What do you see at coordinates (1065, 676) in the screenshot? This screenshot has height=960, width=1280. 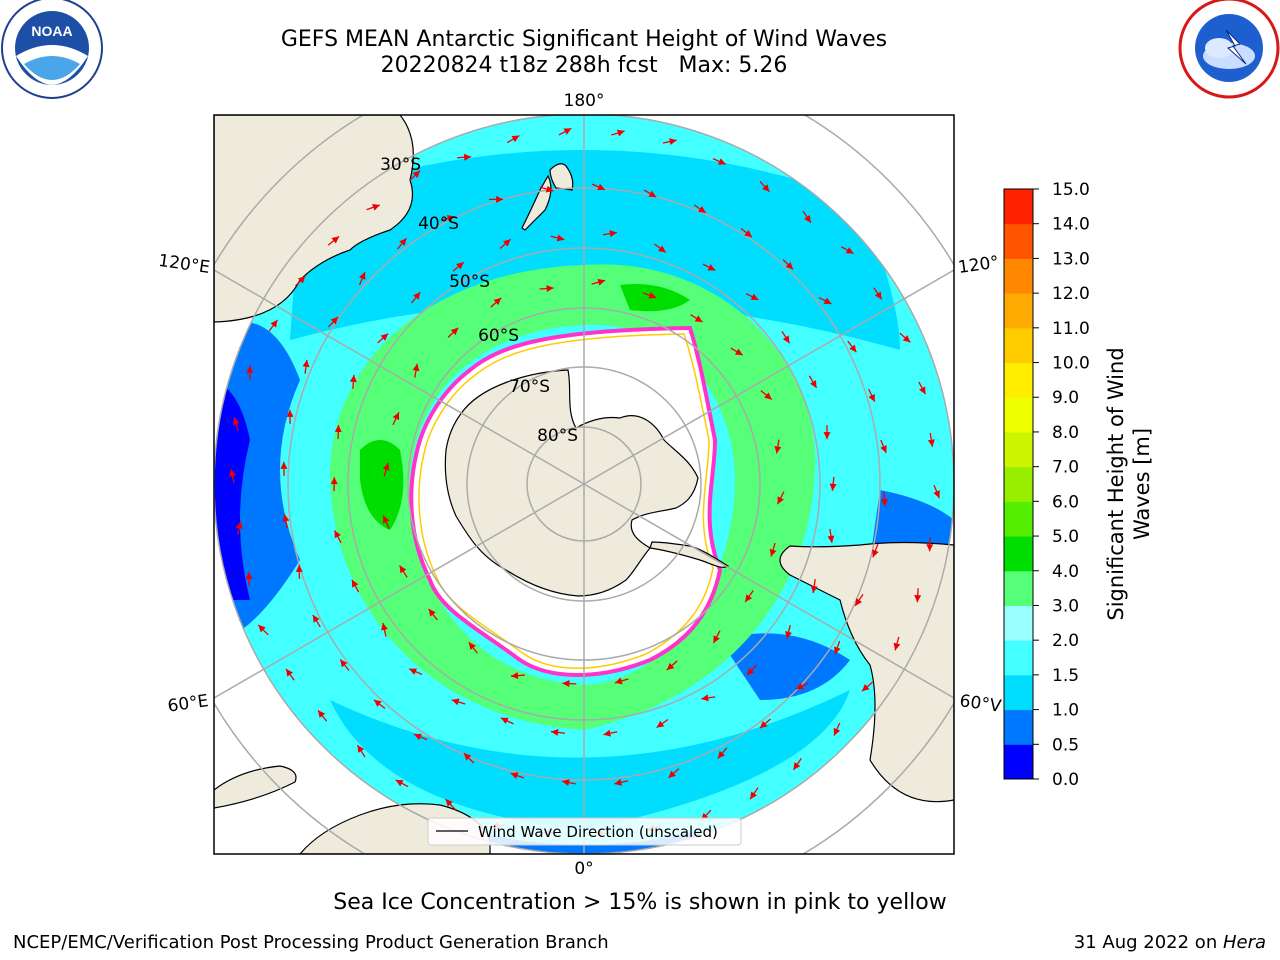 I see `colorbar-tick-label: 1.5` at bounding box center [1065, 676].